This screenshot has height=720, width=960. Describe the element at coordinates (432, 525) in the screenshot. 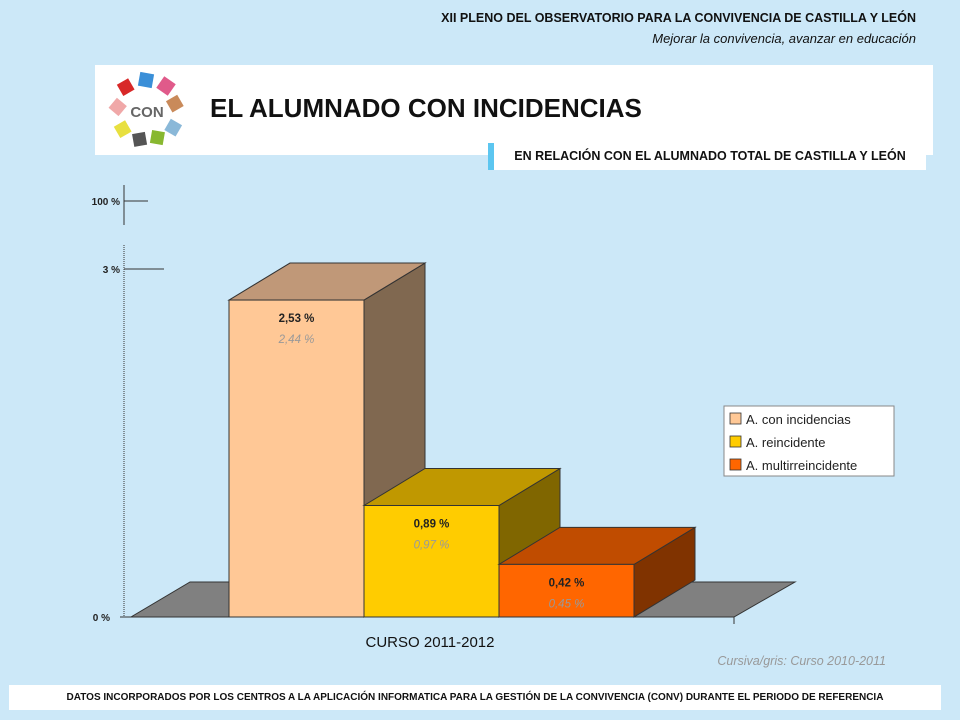

I see `bar-2-value-label: 0,89 %` at that location.